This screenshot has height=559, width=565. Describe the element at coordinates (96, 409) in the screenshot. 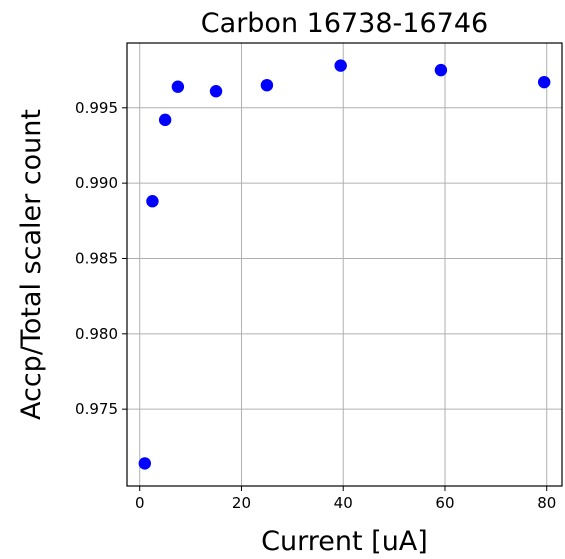

I see `y-tick-label: 0.975` at that location.